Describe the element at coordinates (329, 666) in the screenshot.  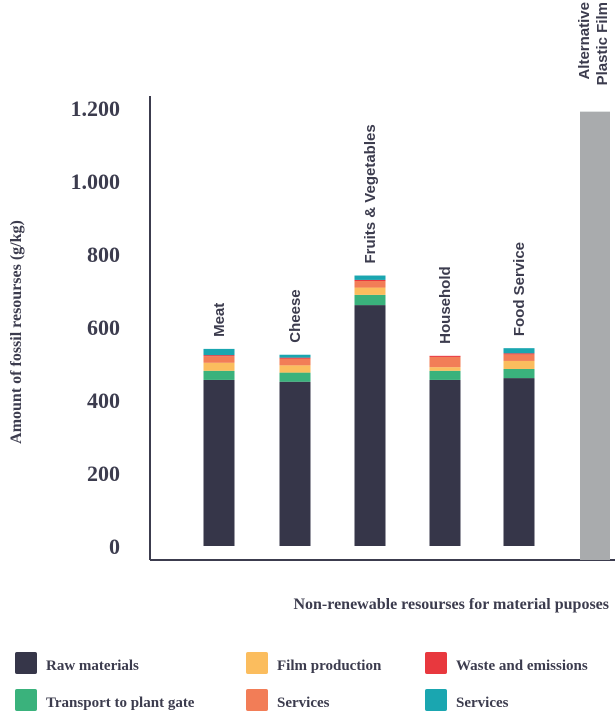
I see `legend-label: Film production` at that location.